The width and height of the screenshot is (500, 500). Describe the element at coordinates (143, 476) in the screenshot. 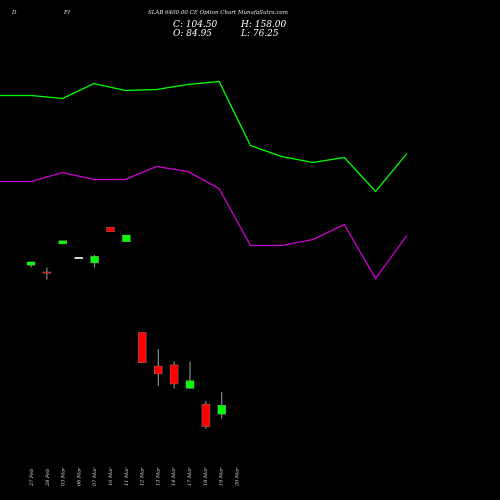

I see `x-tick-label: 12 Mar` at that location.